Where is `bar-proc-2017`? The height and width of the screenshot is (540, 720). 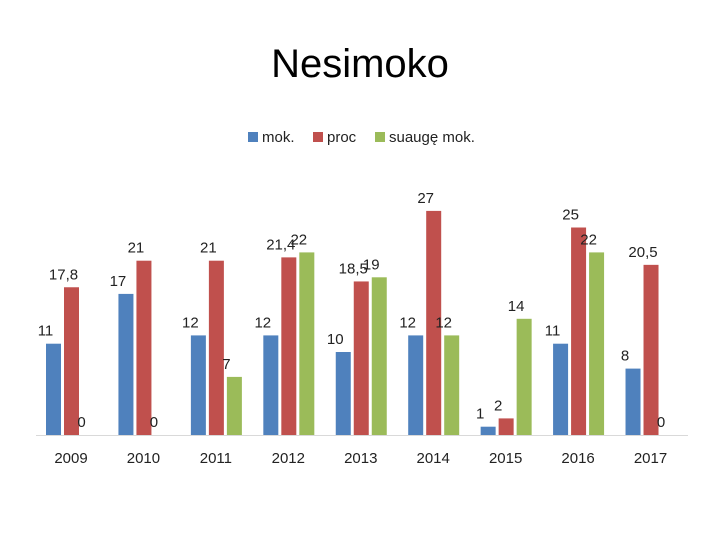
bar-proc-2017 is located at coordinates (651, 349).